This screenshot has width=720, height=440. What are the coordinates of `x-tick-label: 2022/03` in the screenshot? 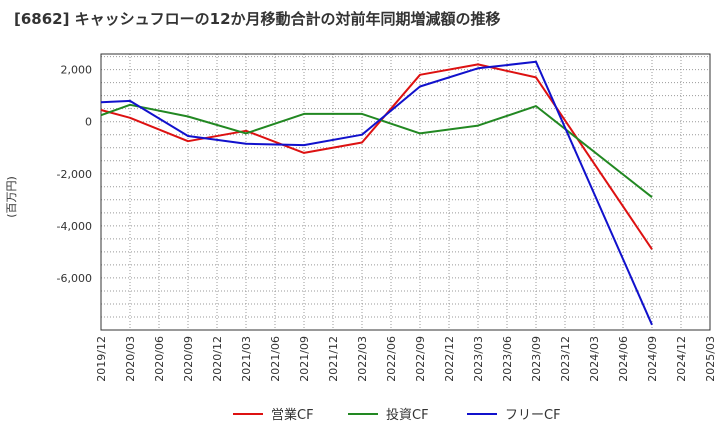 It's located at (362, 359).